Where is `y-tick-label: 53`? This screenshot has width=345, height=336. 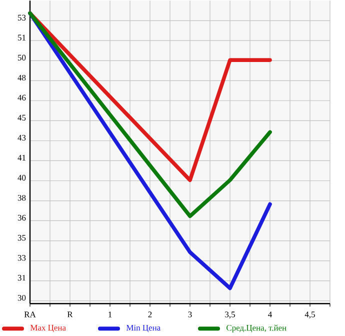
y-tick-label: 53 is located at coordinates (22, 18).